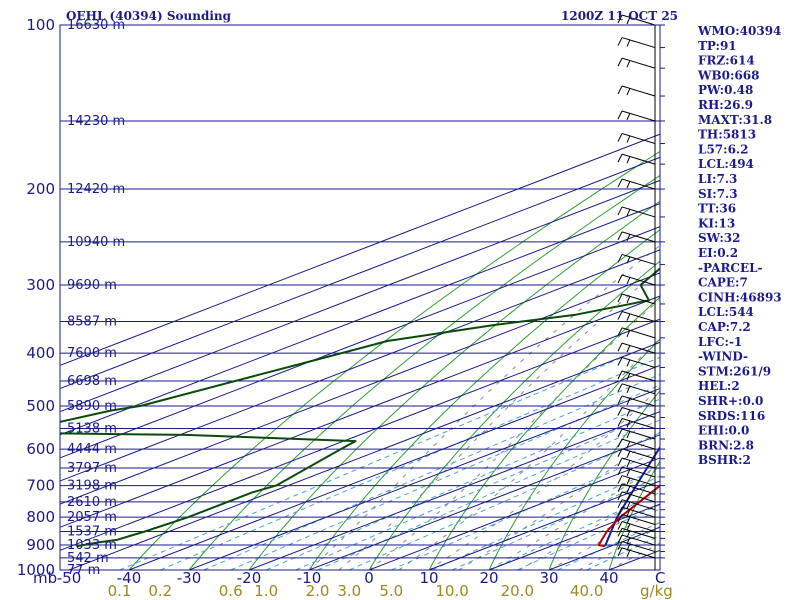 The width and height of the screenshot is (800, 600). Describe the element at coordinates (92, 322) in the screenshot. I see `height-label: 8587 m` at that location.